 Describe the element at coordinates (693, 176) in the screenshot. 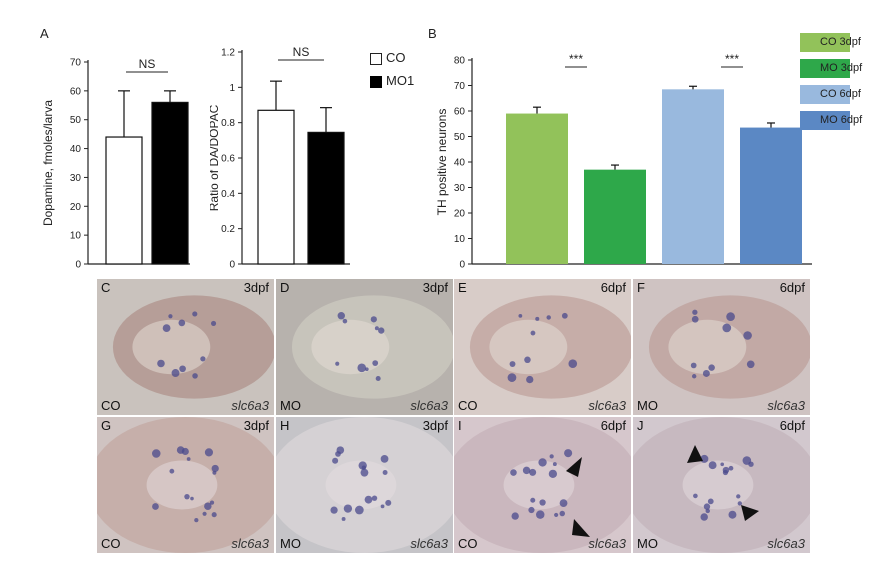

I see `bar-co-6dpf` at that location.